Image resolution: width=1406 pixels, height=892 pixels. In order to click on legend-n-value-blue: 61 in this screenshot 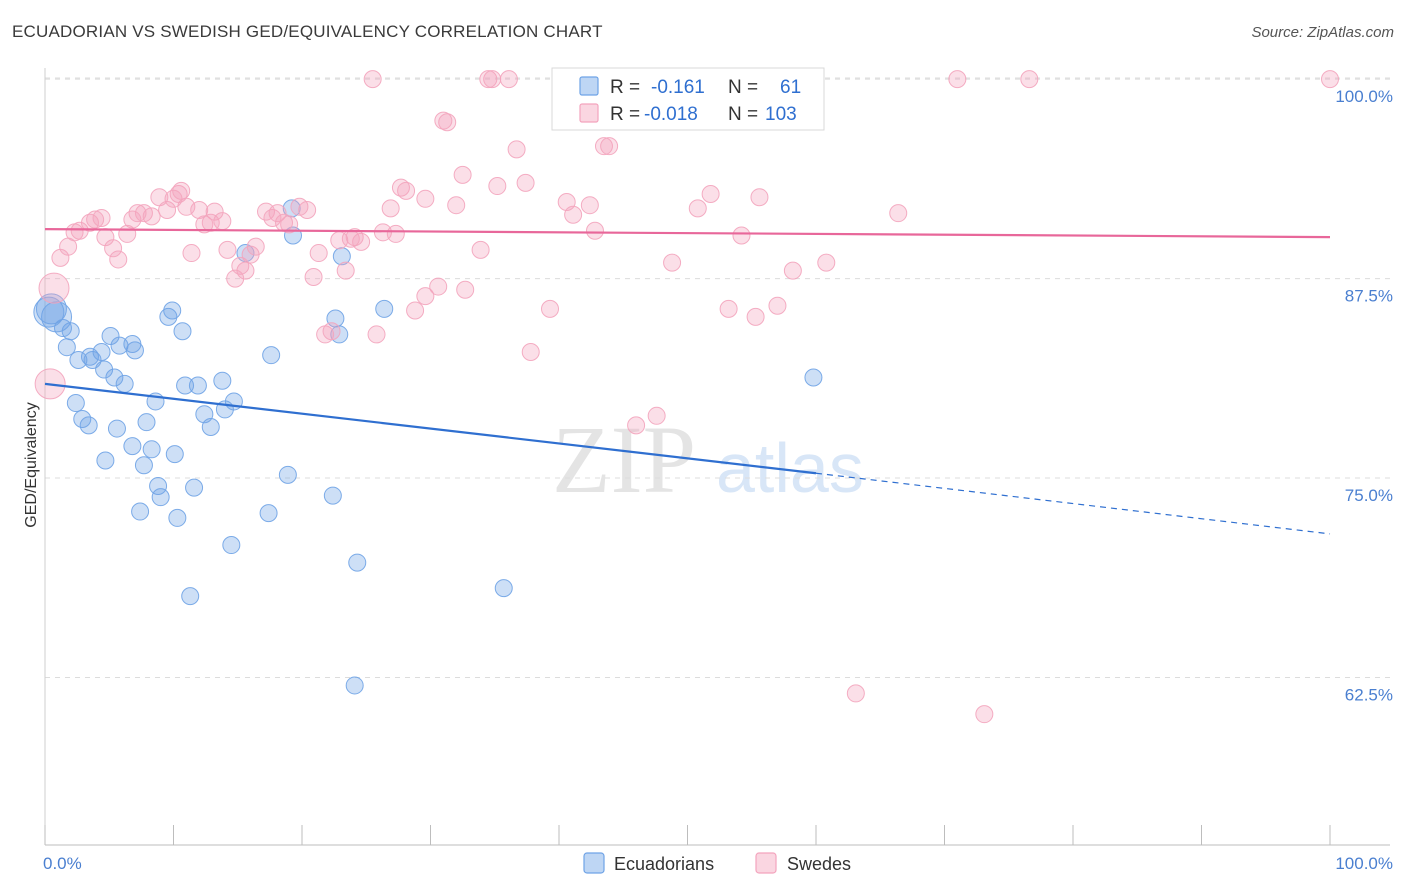, I will do `click(790, 87)`.